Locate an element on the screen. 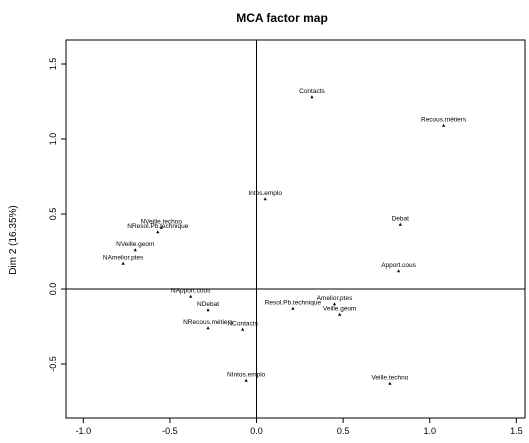 Image resolution: width=529 pixels, height=443 pixels. point-label: NIntos.emplo is located at coordinates (246, 375).